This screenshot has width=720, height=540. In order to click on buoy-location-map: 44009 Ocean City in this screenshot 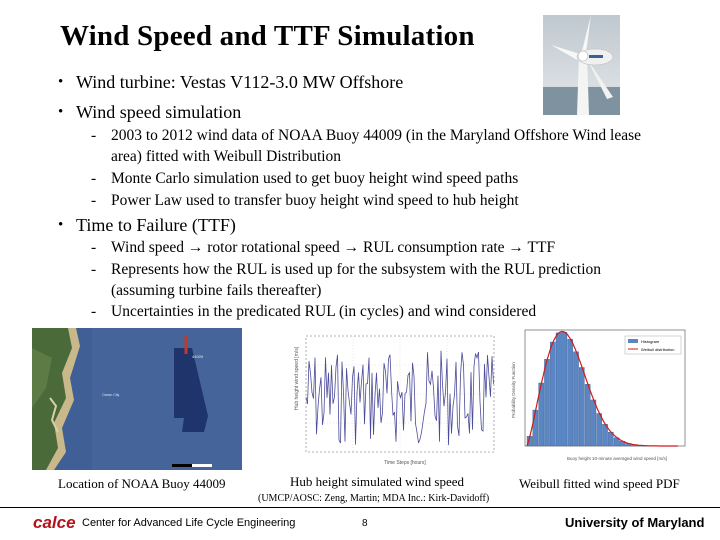, I will do `click(137, 399)`.